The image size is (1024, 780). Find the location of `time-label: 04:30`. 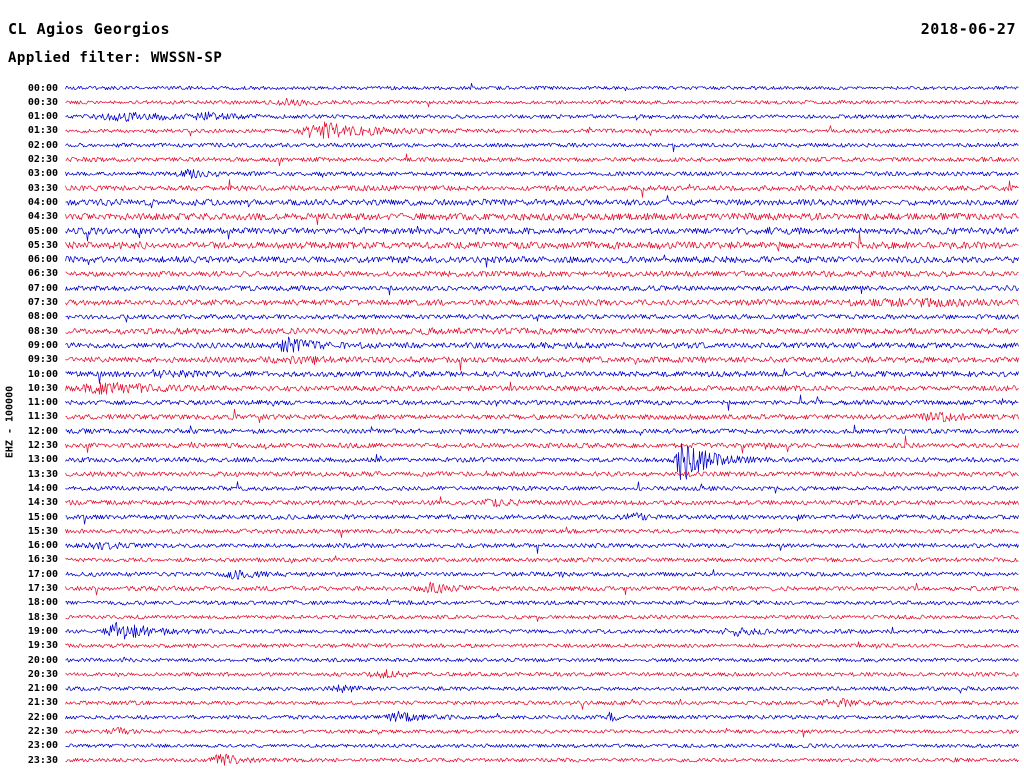

time-label: 04:30 is located at coordinates (42, 217).